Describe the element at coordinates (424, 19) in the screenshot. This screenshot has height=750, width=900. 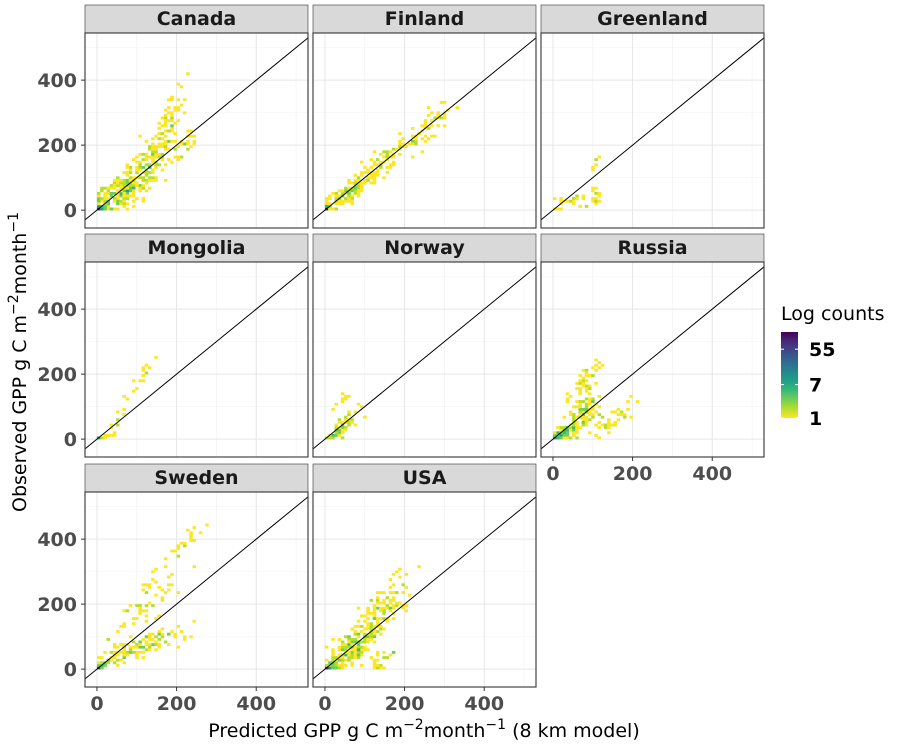
I see `panel-title-finland: Finland` at that location.